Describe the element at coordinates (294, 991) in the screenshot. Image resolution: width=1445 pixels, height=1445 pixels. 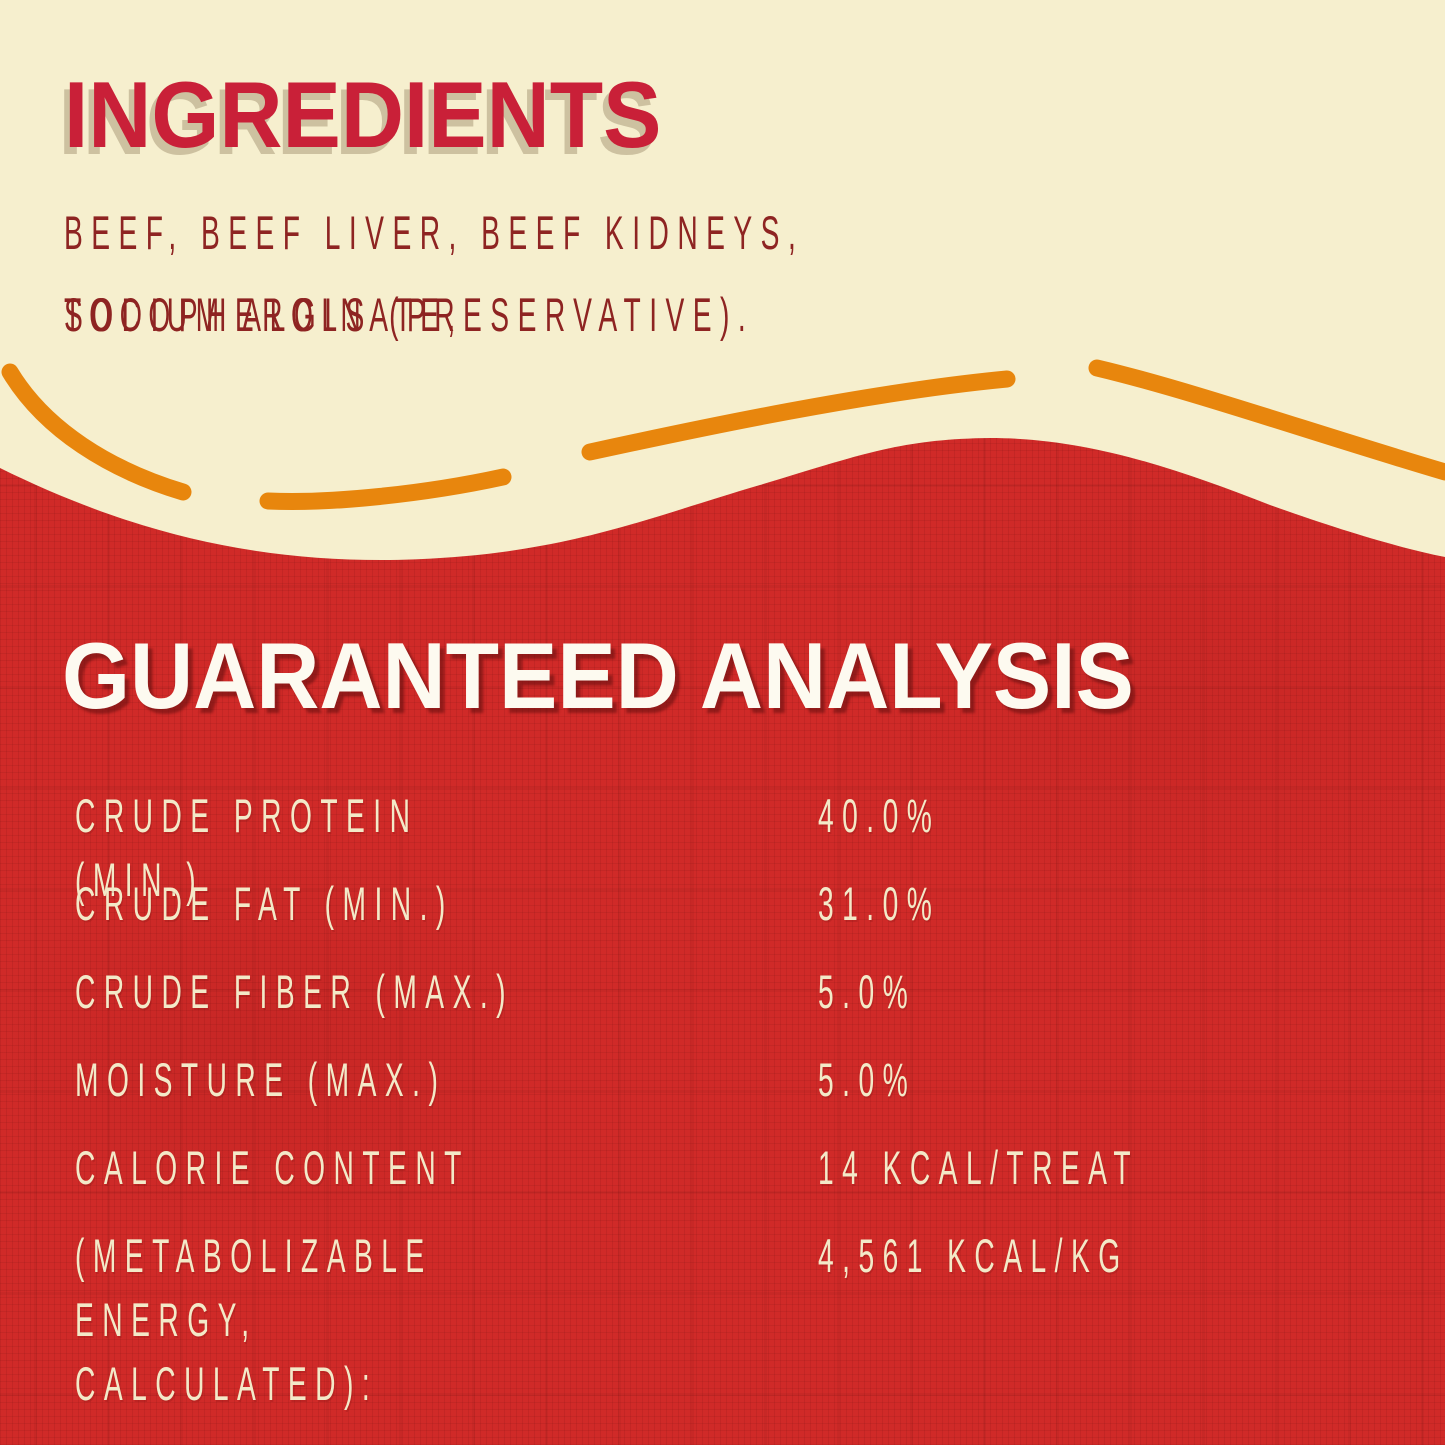
I see `analysis-row-label: CRUDE FIBER (MAX.)` at that location.